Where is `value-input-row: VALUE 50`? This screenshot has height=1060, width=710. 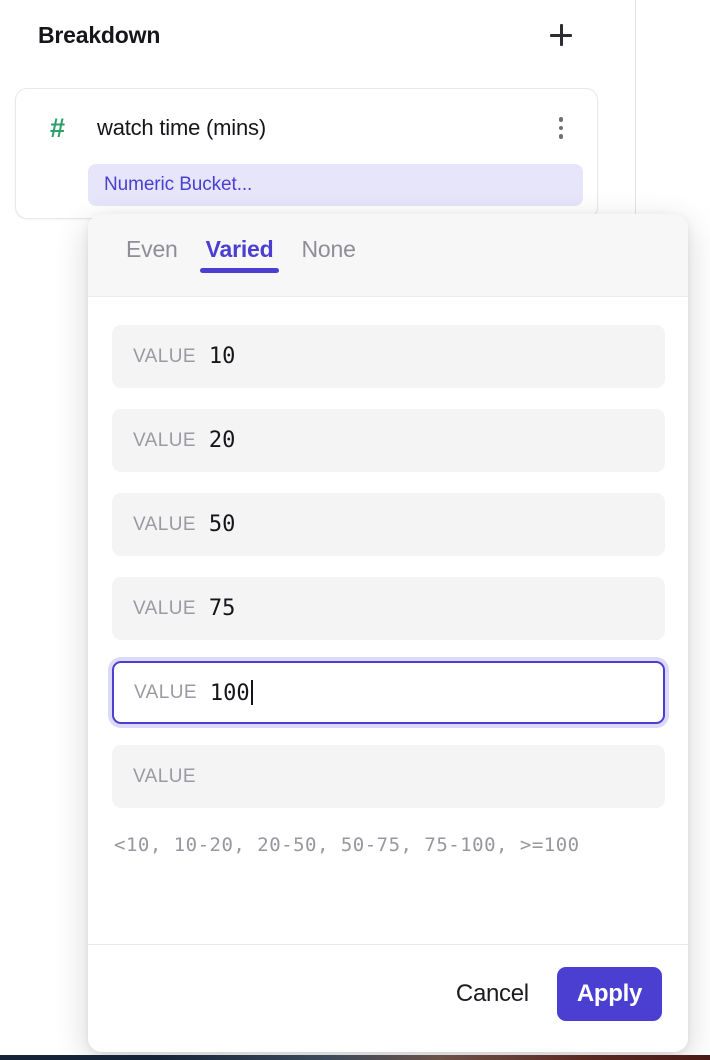 value-input-row: VALUE 50 is located at coordinates (388, 524).